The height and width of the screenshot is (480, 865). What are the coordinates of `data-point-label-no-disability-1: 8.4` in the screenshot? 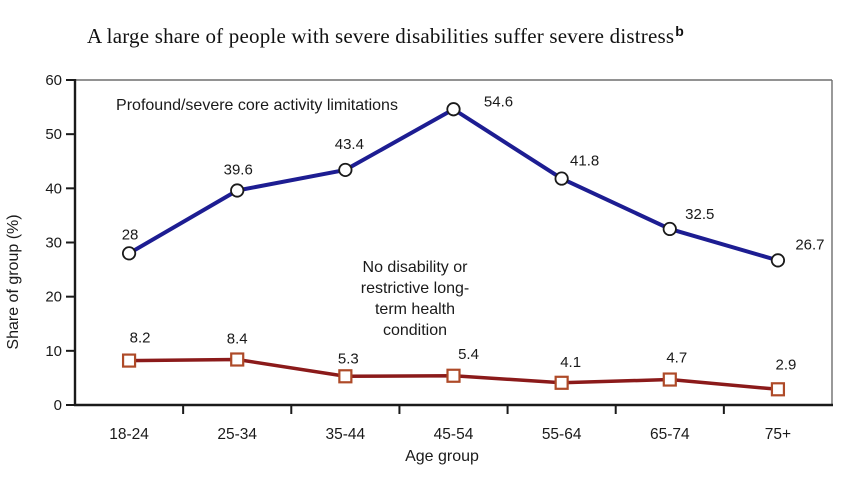 It's located at (237, 339).